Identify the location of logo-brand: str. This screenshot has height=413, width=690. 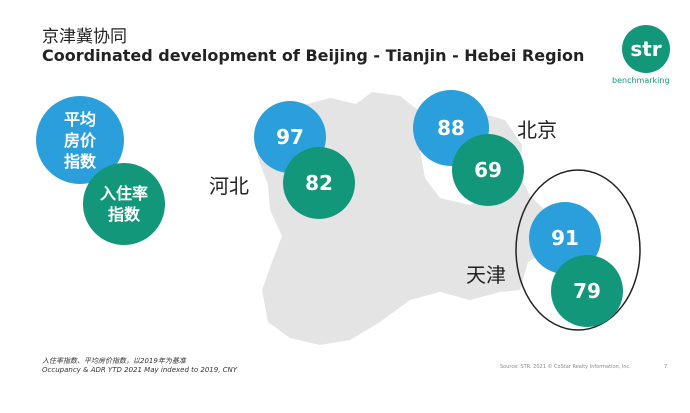
(646, 49).